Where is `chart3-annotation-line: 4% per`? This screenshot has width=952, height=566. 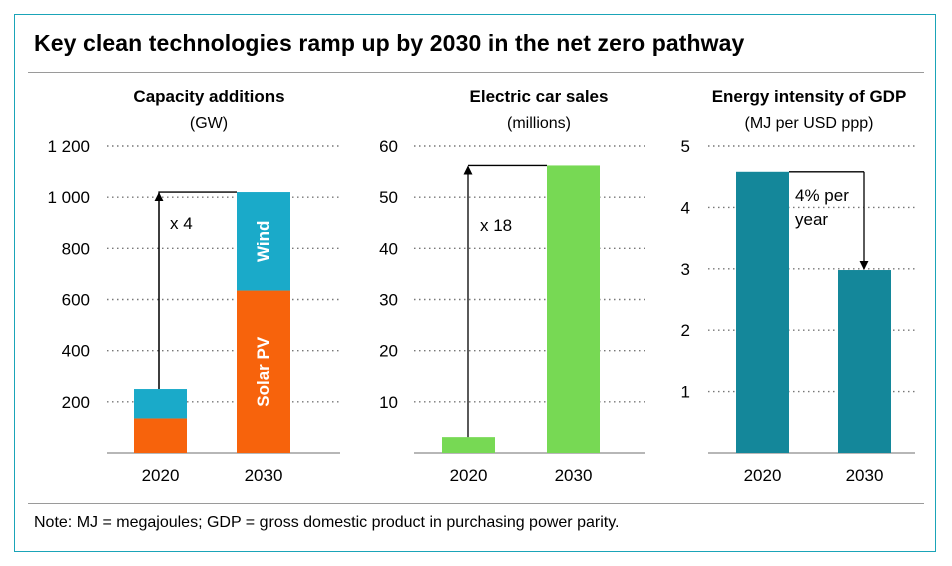
chart3-annotation-line: 4% per is located at coordinates (822, 195).